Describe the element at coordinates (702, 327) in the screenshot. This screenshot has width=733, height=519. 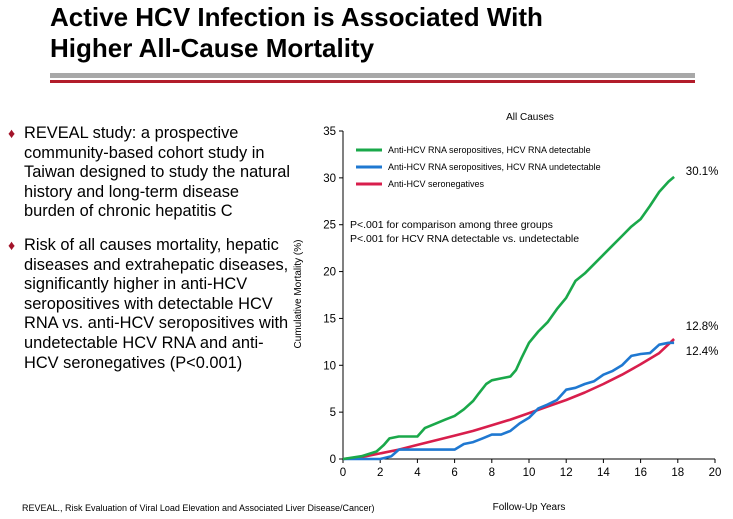
I see `series-end-label: 12.8%` at that location.